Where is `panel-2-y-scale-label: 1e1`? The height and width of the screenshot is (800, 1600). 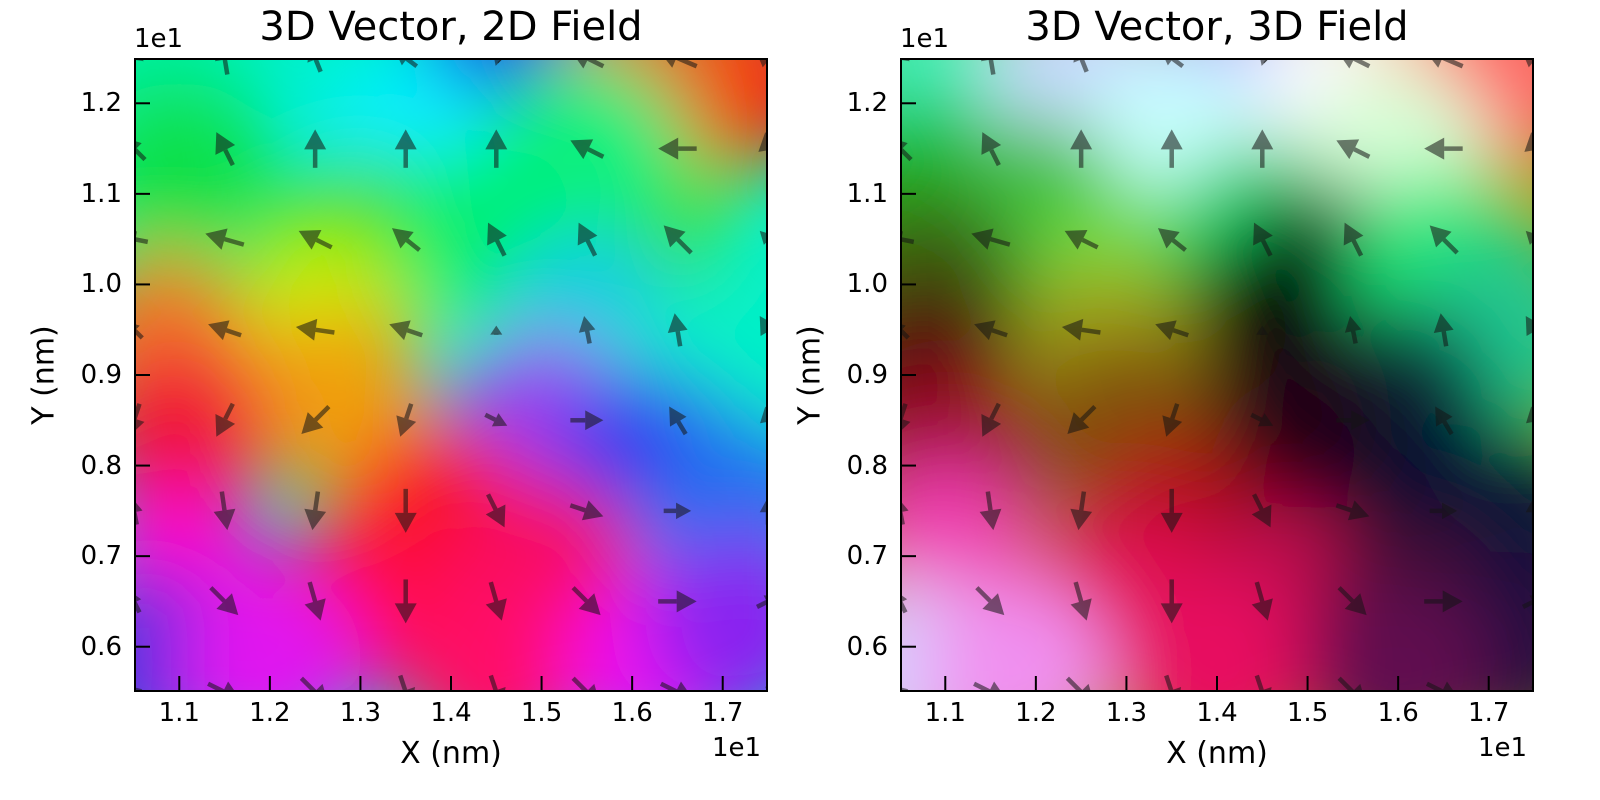 panel-2-y-scale-label: 1e1 is located at coordinates (925, 39).